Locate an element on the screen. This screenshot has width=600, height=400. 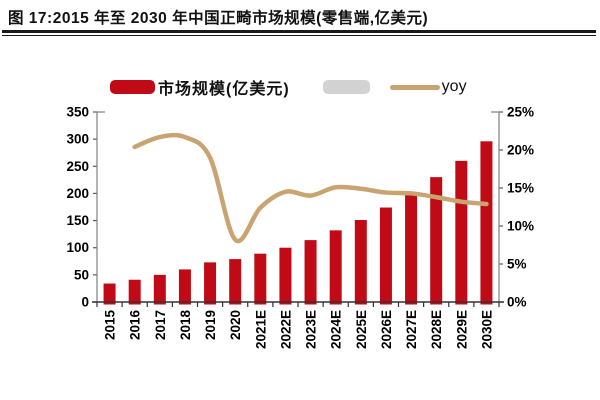
bar-2021E is located at coordinates (260, 279).